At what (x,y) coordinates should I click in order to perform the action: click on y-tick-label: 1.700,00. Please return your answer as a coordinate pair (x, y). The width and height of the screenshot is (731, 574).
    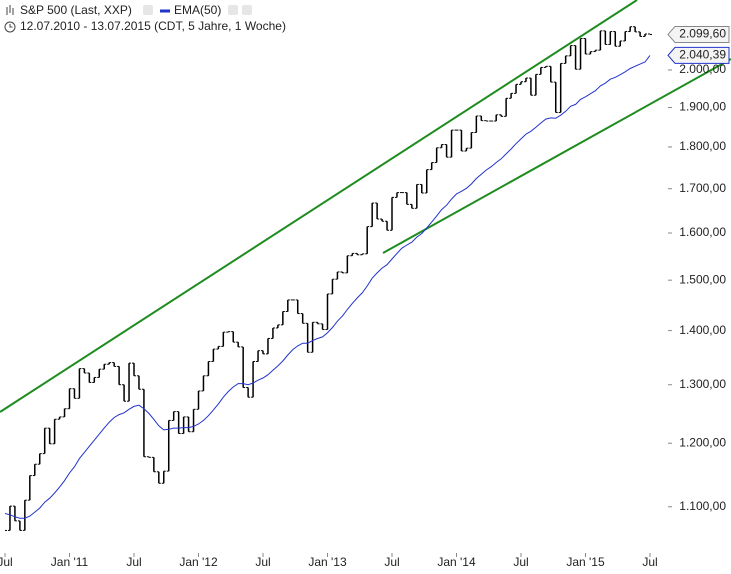
    Looking at the image, I should click on (702, 188).